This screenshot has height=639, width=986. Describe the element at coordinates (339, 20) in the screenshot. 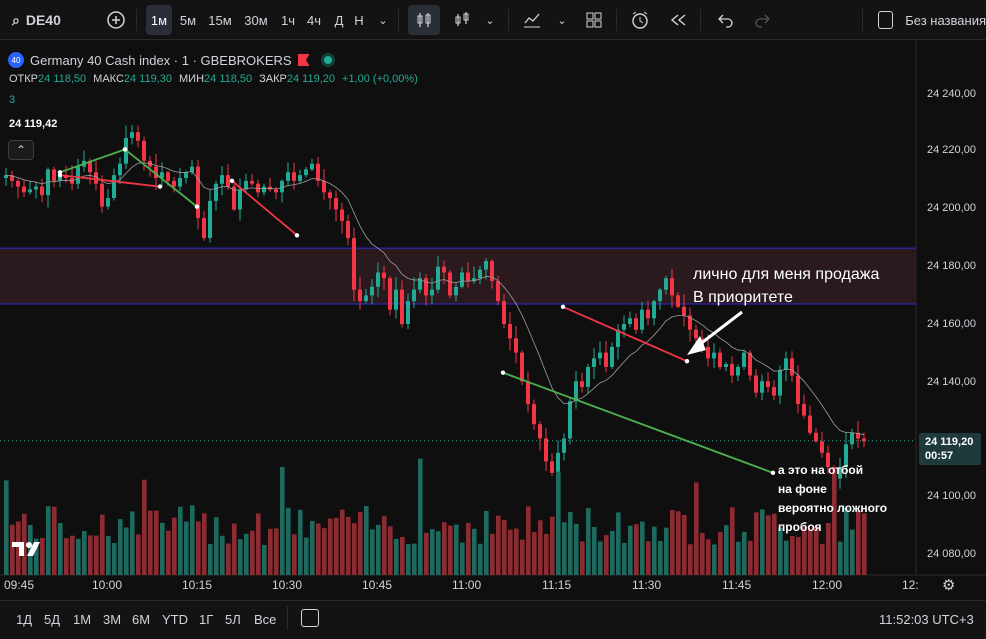

I see `timeframe-day: Д` at that location.